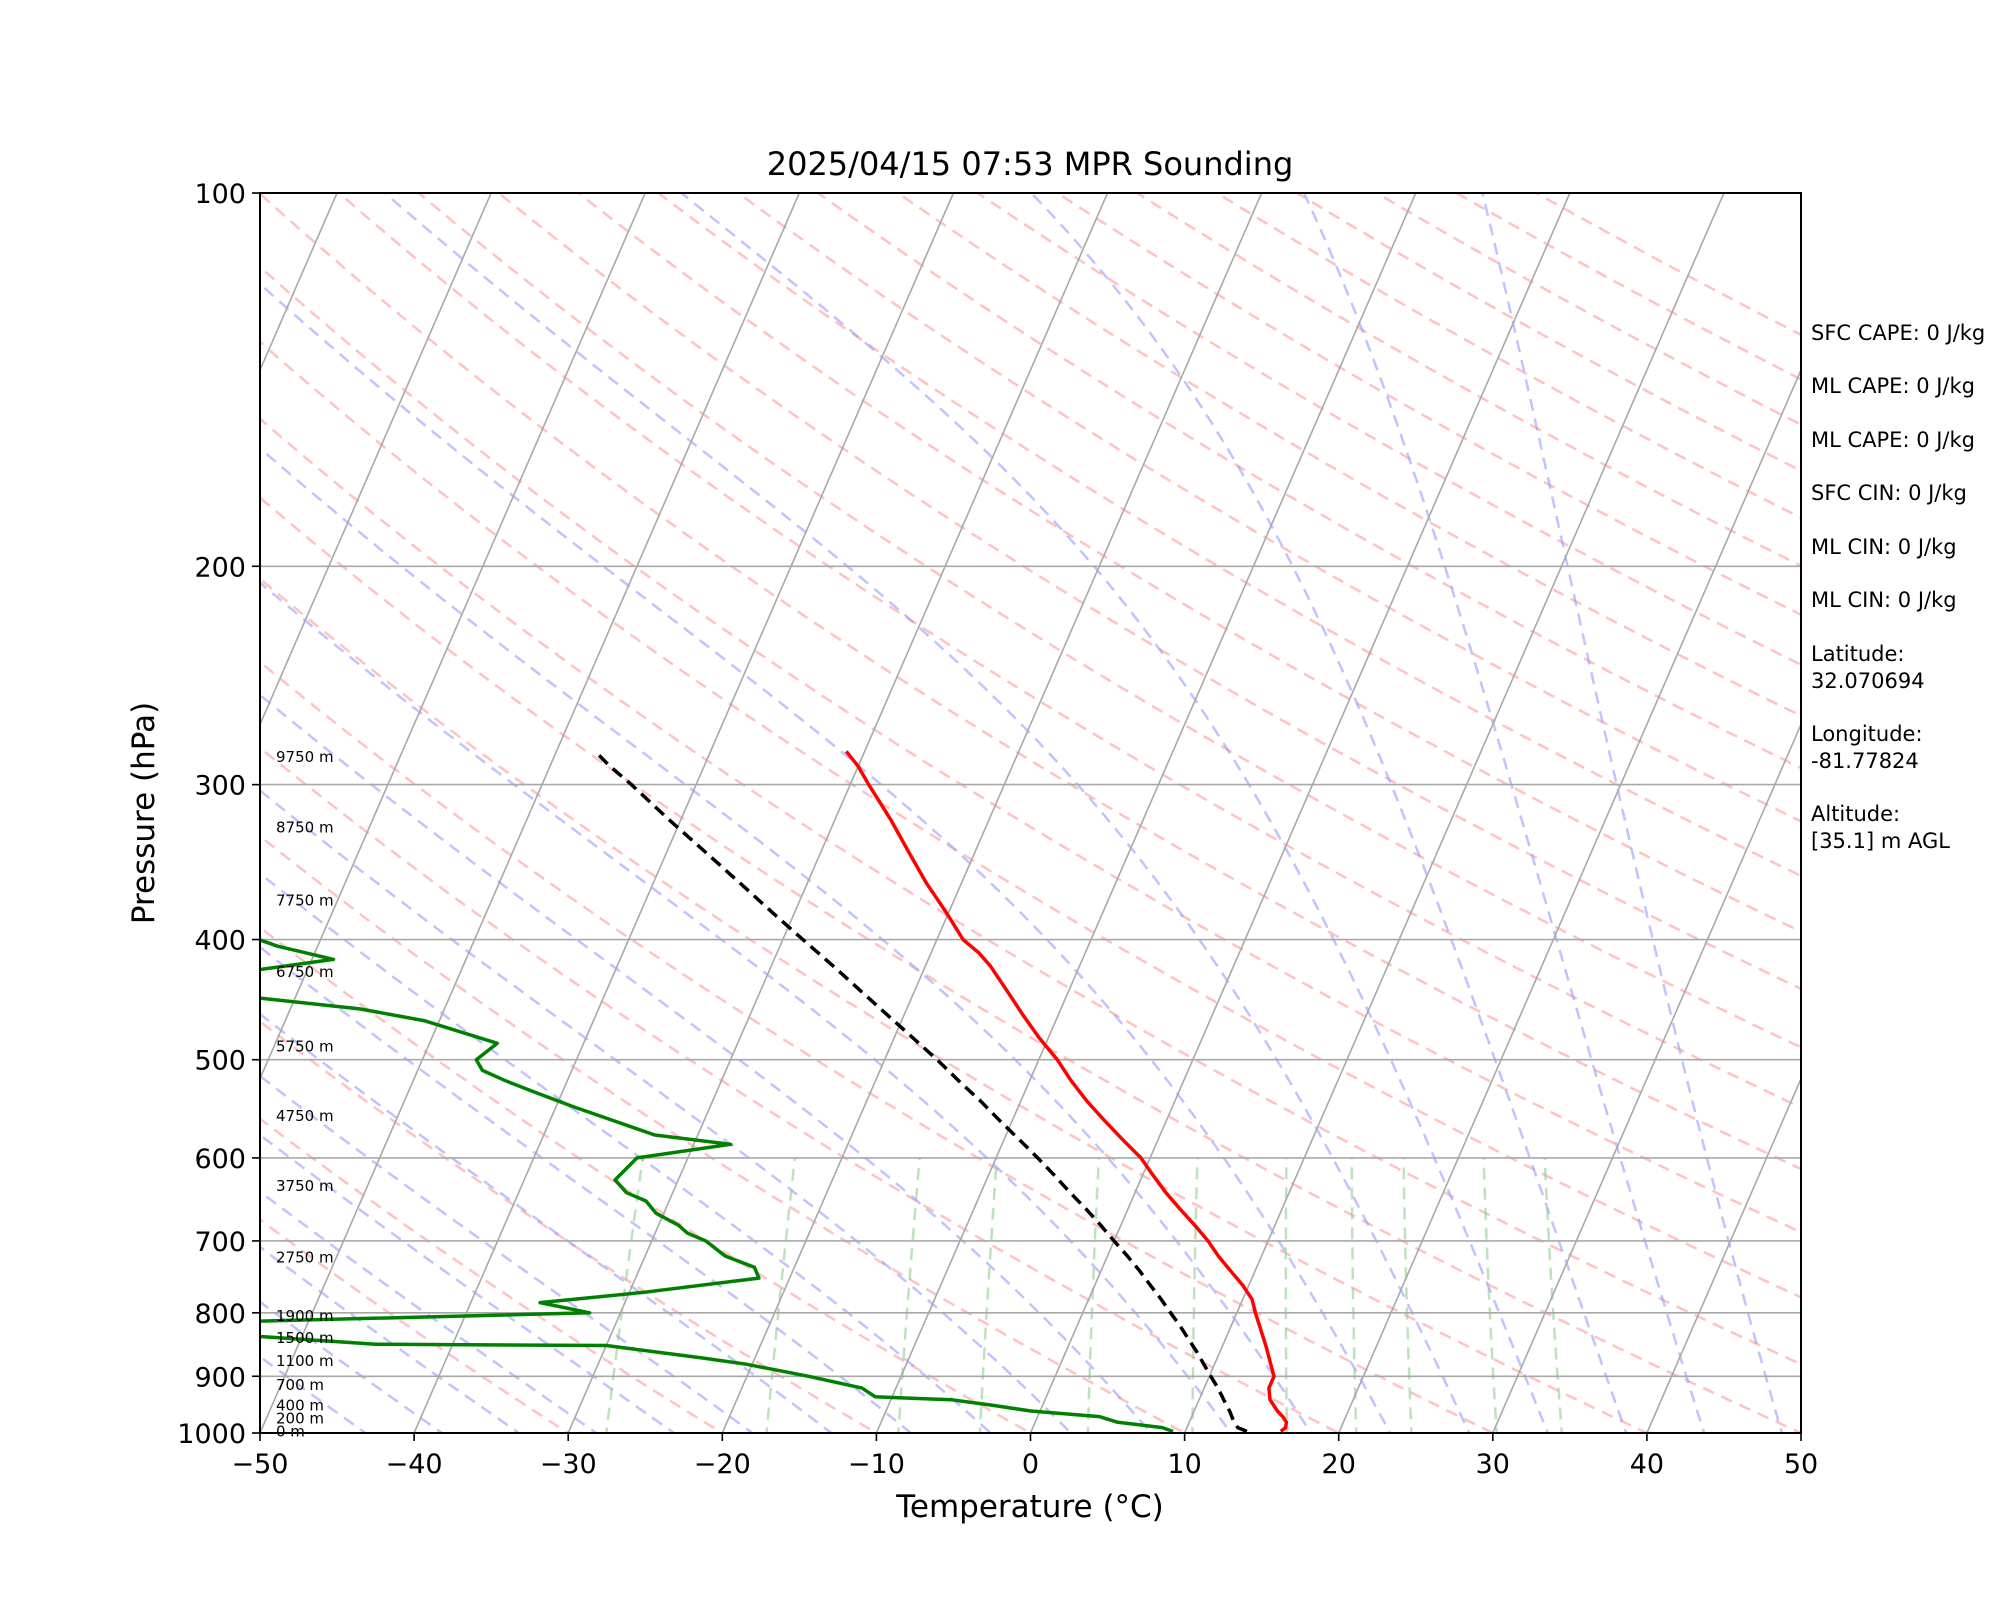 The width and height of the screenshot is (2000, 1600). I want to click on height-label: 8750 m, so click(305, 828).